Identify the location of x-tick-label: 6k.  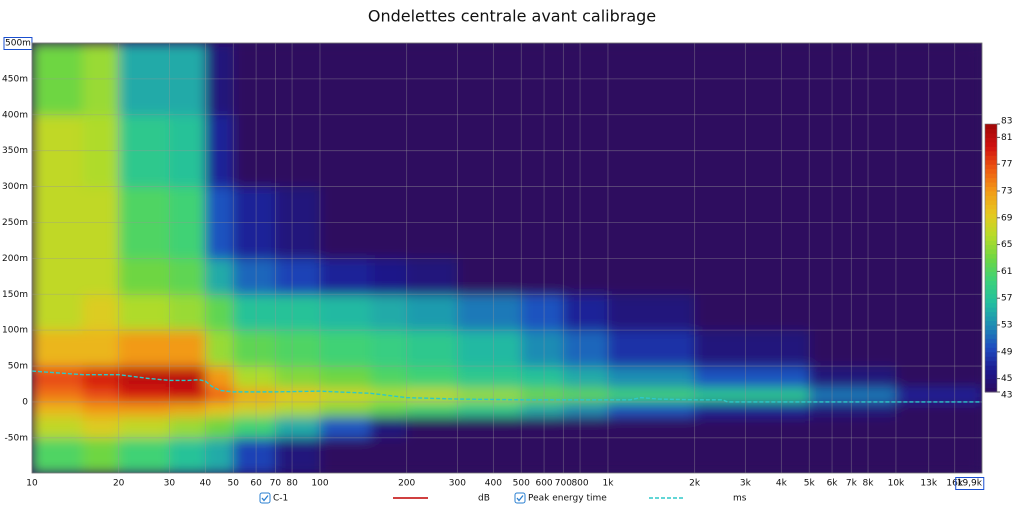
(833, 484).